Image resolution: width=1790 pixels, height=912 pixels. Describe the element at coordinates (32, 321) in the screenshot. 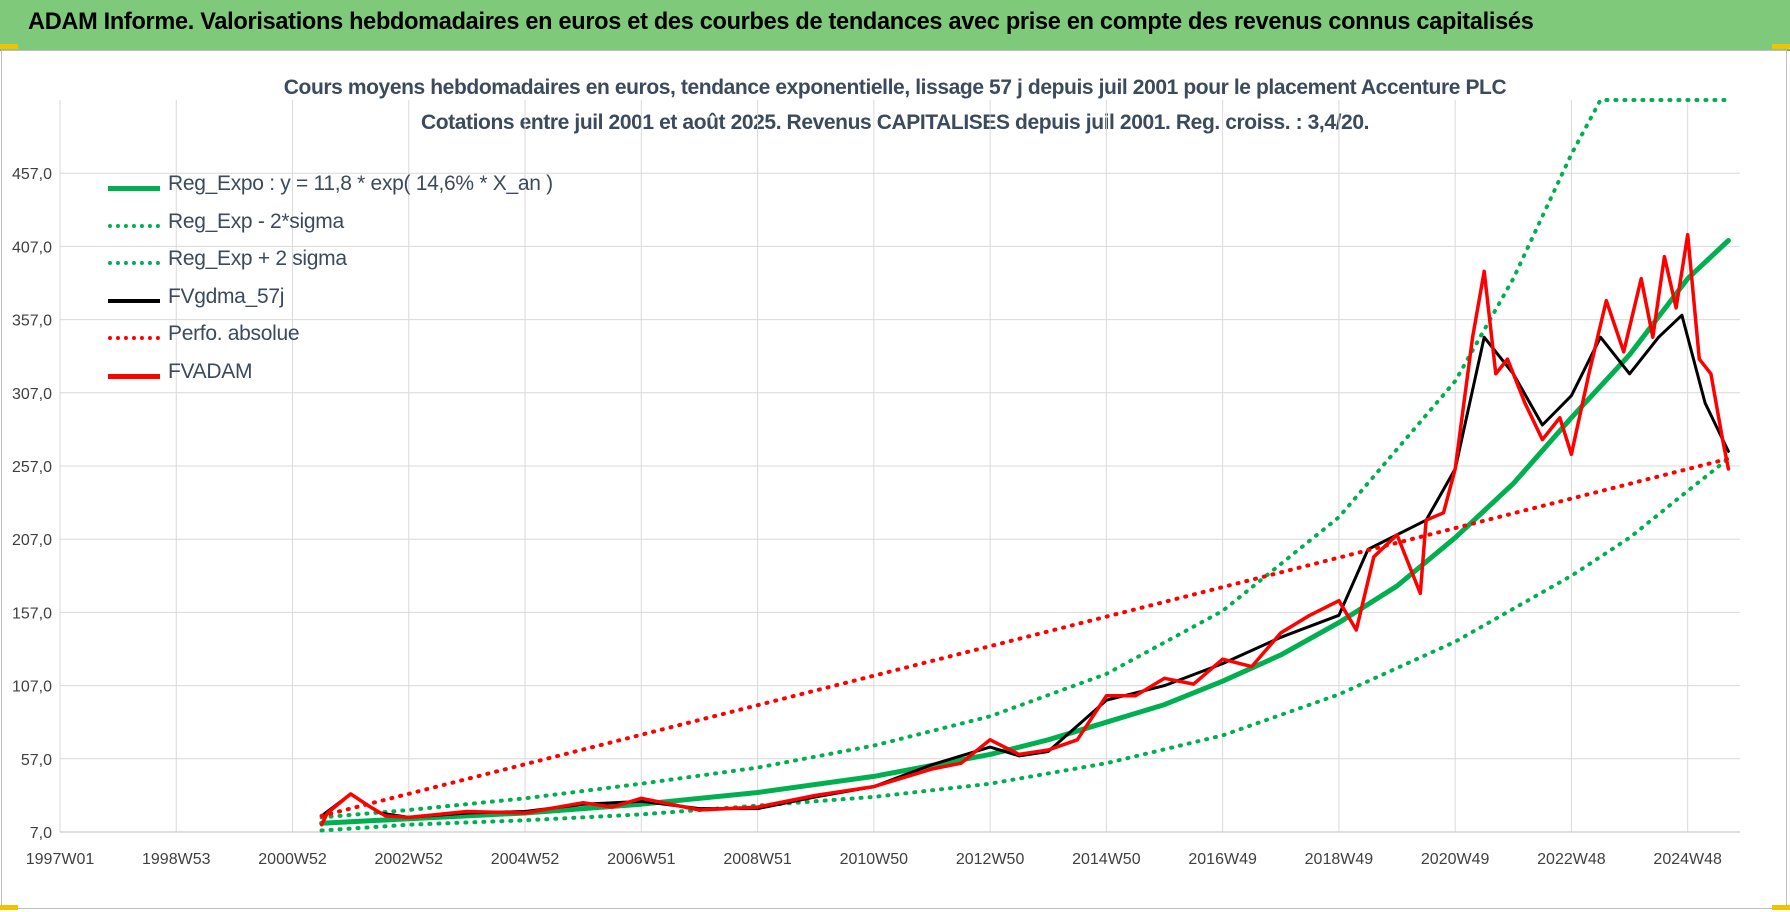

I see `y-tick-label: 357,0` at that location.